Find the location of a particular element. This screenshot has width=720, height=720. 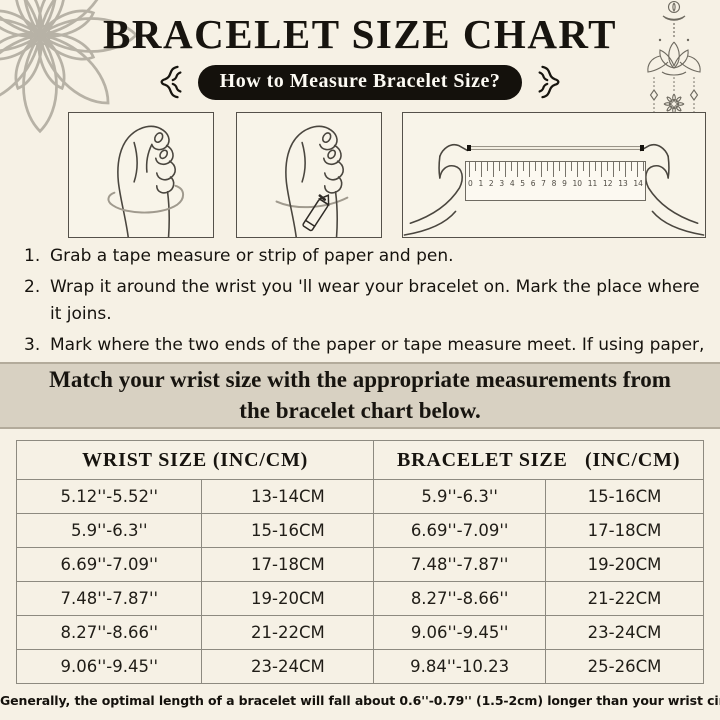

illustration-measure-strip-with-ruler: 0 1 2 3 4 5 6 7 8 9 10 11 12 13 14 is located at coordinates (554, 175).